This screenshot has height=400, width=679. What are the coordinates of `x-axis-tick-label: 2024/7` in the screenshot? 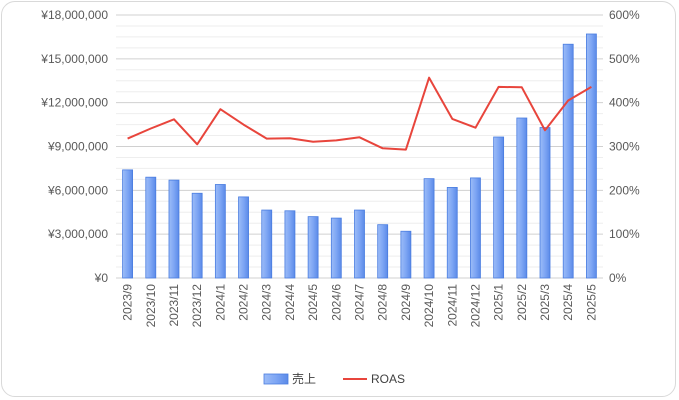 It's located at (360, 302).